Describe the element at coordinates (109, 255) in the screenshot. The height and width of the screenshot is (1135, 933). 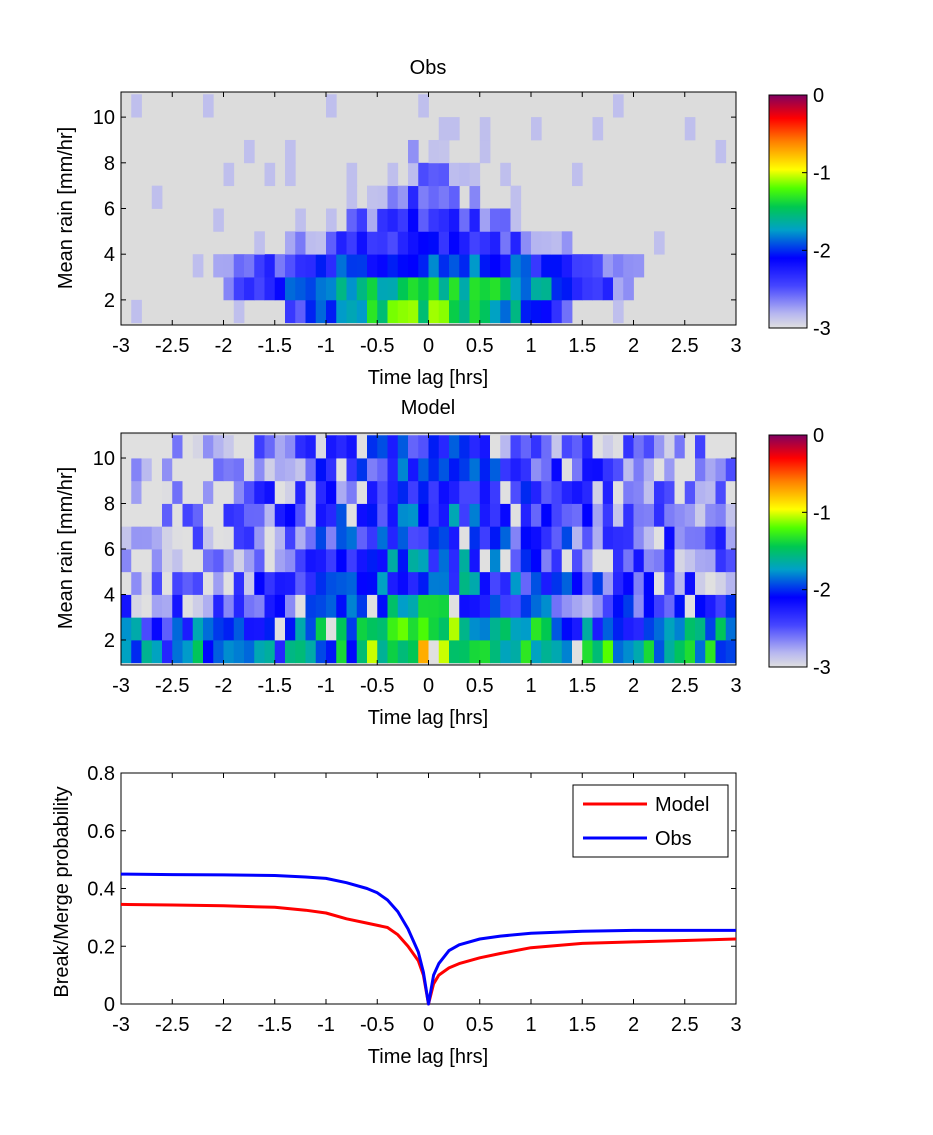
I see `obs-y-tick-label: 4` at that location.